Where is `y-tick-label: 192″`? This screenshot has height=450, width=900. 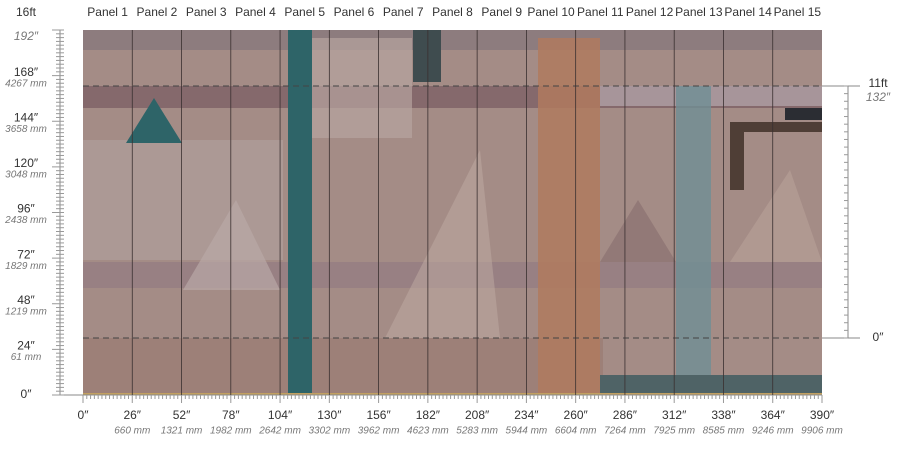
y-tick-label: 192″ is located at coordinates (26, 36).